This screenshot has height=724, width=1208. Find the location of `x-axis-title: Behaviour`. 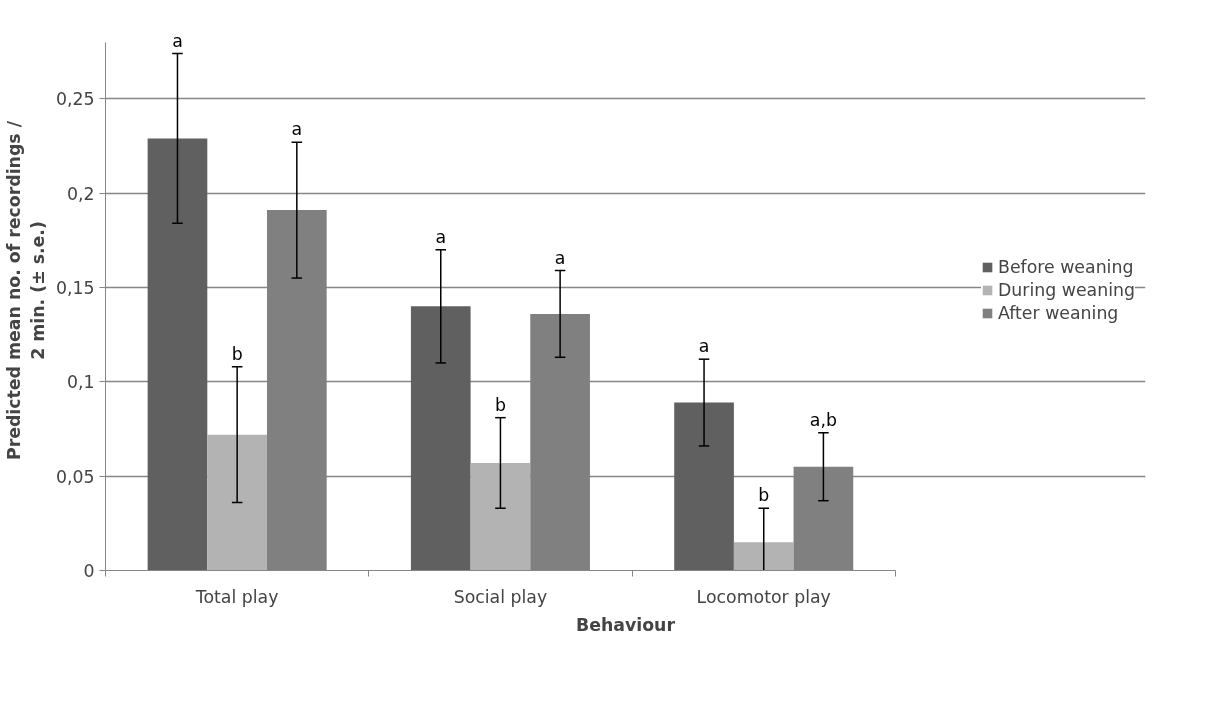

x-axis-title: Behaviour is located at coordinates (625, 624).